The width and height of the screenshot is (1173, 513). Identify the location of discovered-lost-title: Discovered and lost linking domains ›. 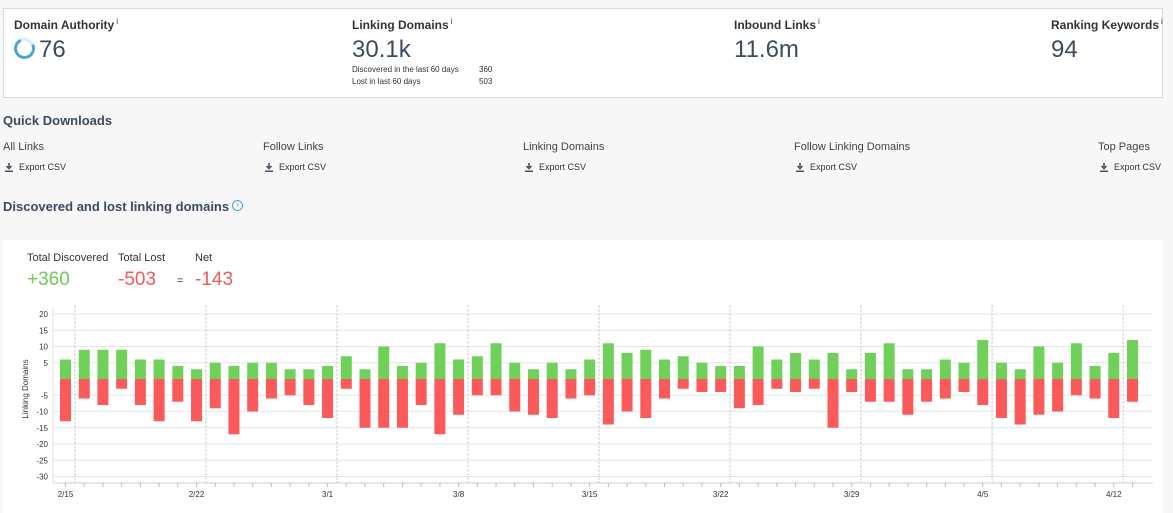
(123, 206).